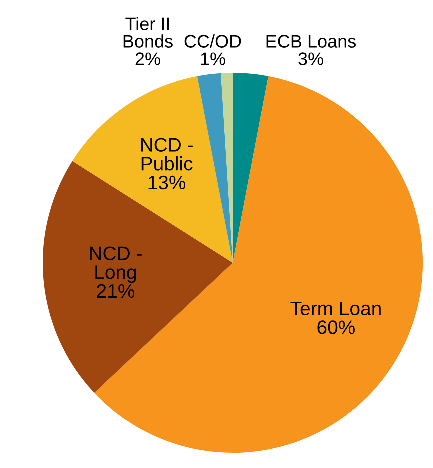  Describe the element at coordinates (148, 32) in the screenshot. I see `slice-label: Tier II Bonds` at that location.